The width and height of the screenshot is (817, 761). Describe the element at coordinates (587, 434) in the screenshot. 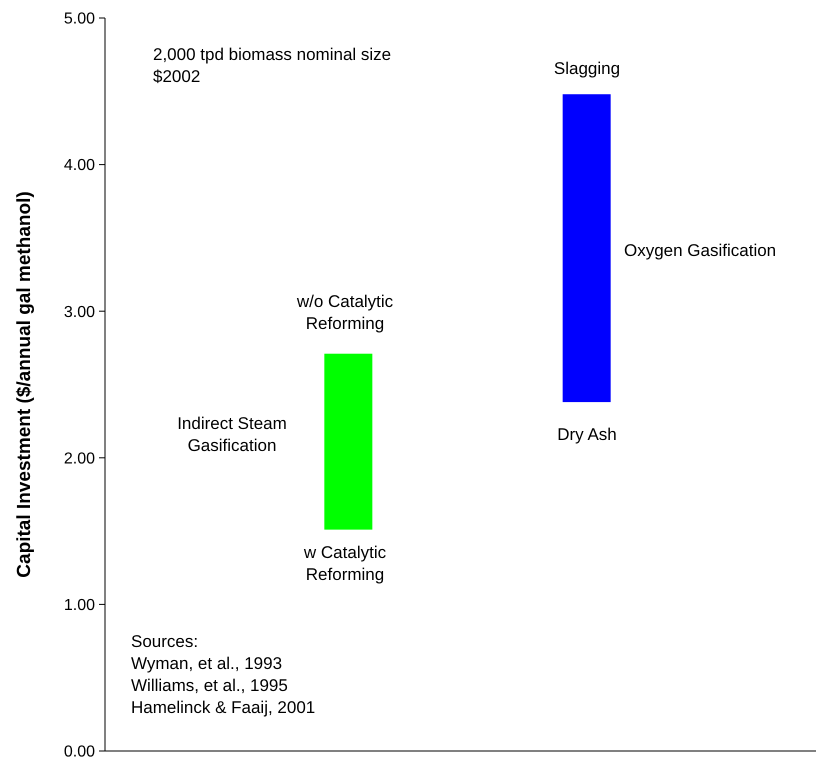

I see `annotation: Dry Ash` at that location.